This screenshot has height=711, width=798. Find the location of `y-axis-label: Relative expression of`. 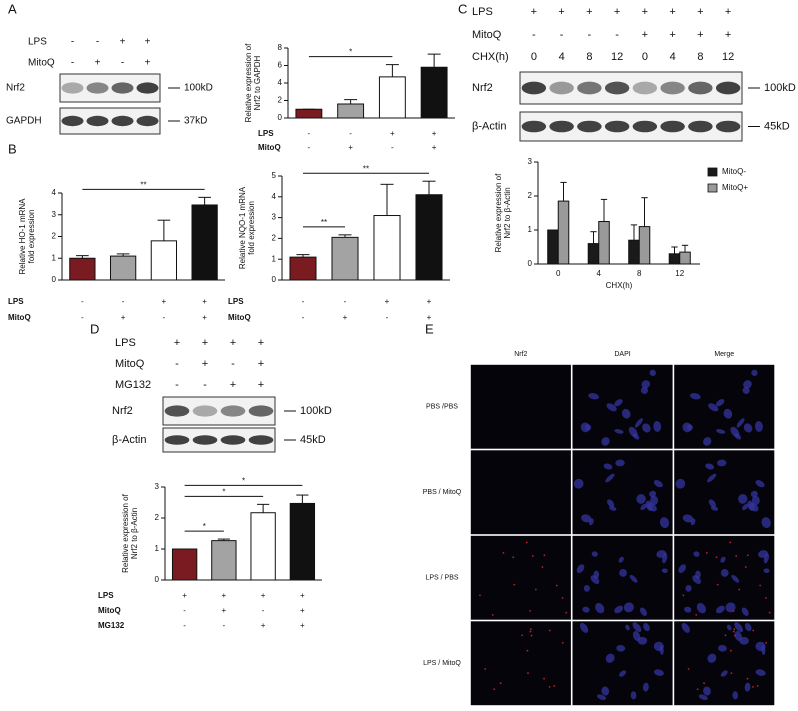

y-axis-label: Relative expression of is located at coordinates (248, 82).